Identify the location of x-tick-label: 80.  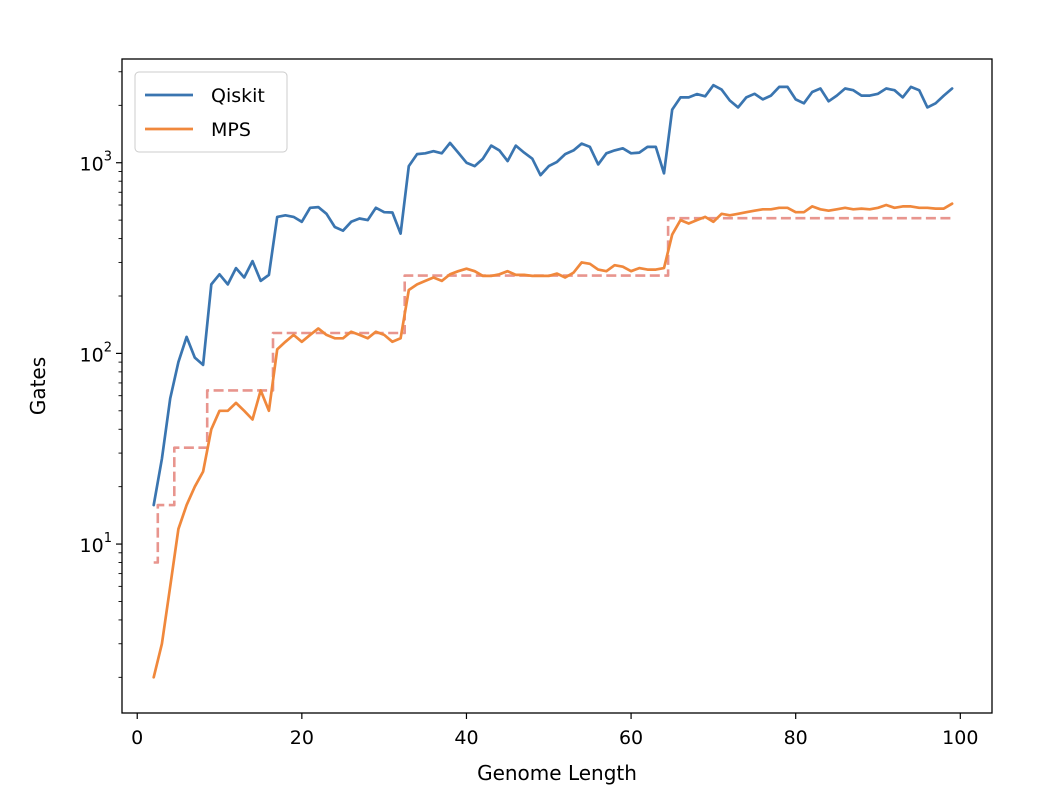
(796, 738).